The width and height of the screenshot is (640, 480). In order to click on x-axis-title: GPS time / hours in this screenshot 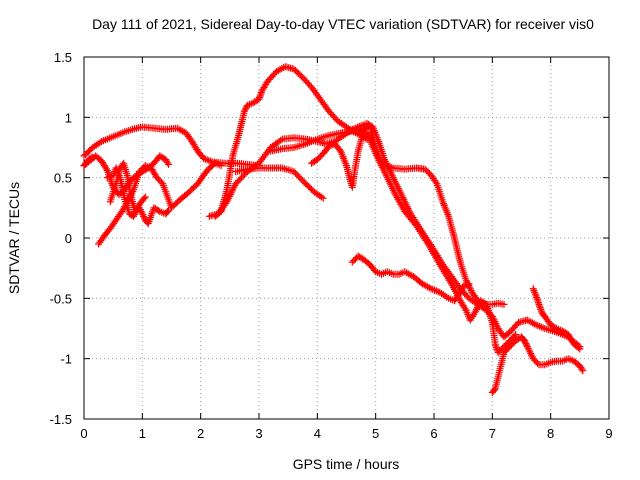, I will do `click(346, 464)`.